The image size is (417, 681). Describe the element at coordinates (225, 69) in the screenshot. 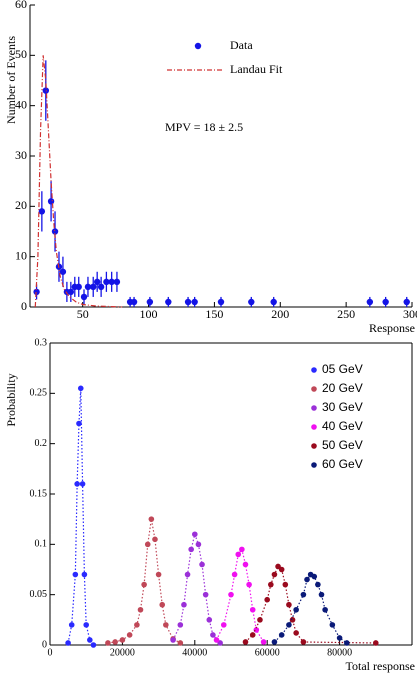

I see `legend-item: Landau Fit` at that location.